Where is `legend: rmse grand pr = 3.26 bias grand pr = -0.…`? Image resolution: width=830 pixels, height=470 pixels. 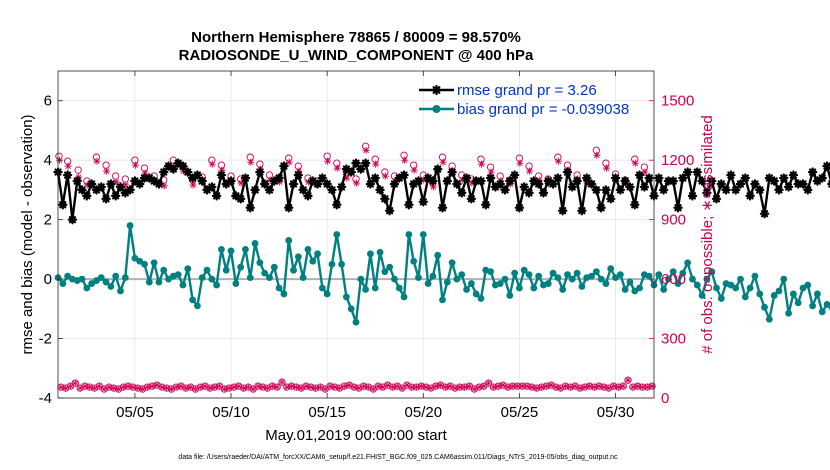
legend: rmse grand pr = 3.26 bias grand pr = -0.… is located at coordinates (524, 100).